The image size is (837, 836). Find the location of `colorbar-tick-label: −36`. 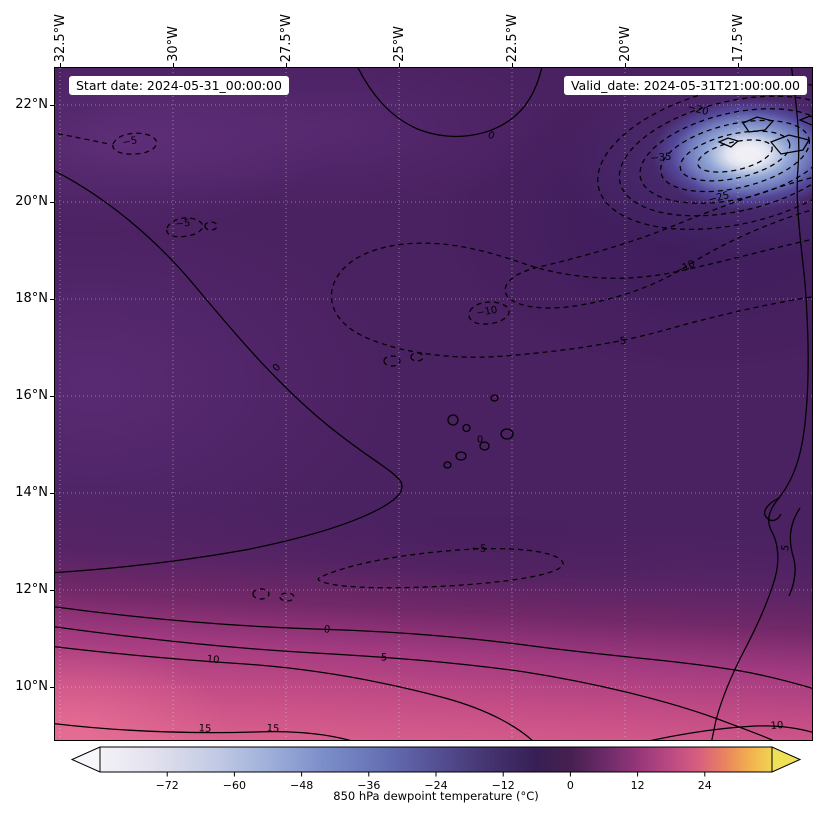

colorbar-tick-label: −36 is located at coordinates (368, 785).